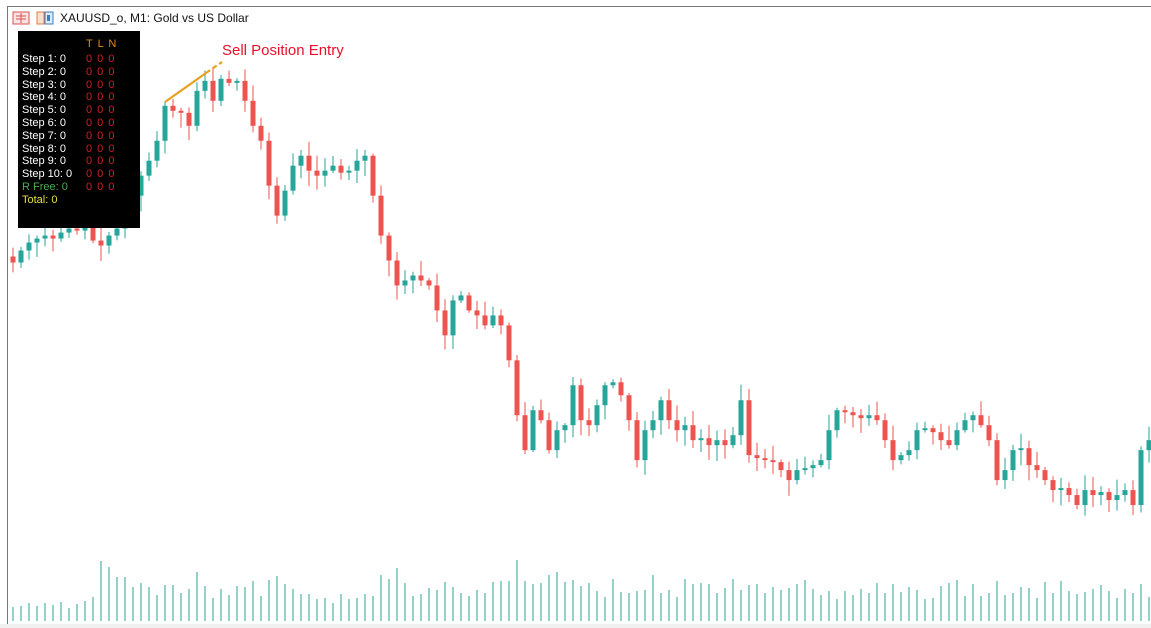 The image size is (1151, 628). I want to click on sell-entry-line, so click(193, 82).